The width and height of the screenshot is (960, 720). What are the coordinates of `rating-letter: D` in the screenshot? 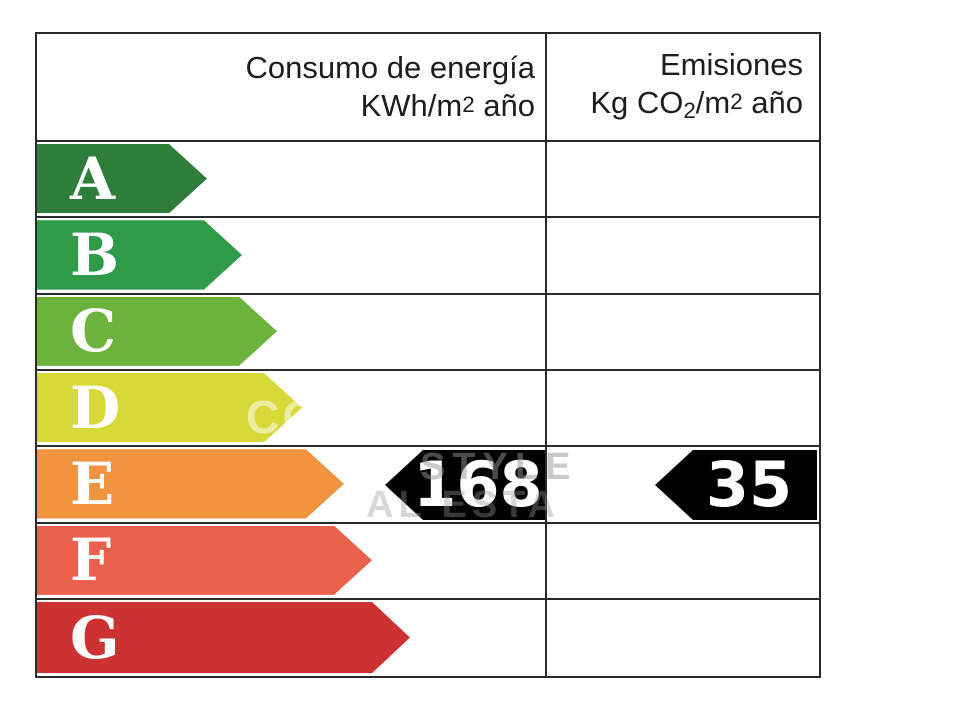 It's located at (95, 407).